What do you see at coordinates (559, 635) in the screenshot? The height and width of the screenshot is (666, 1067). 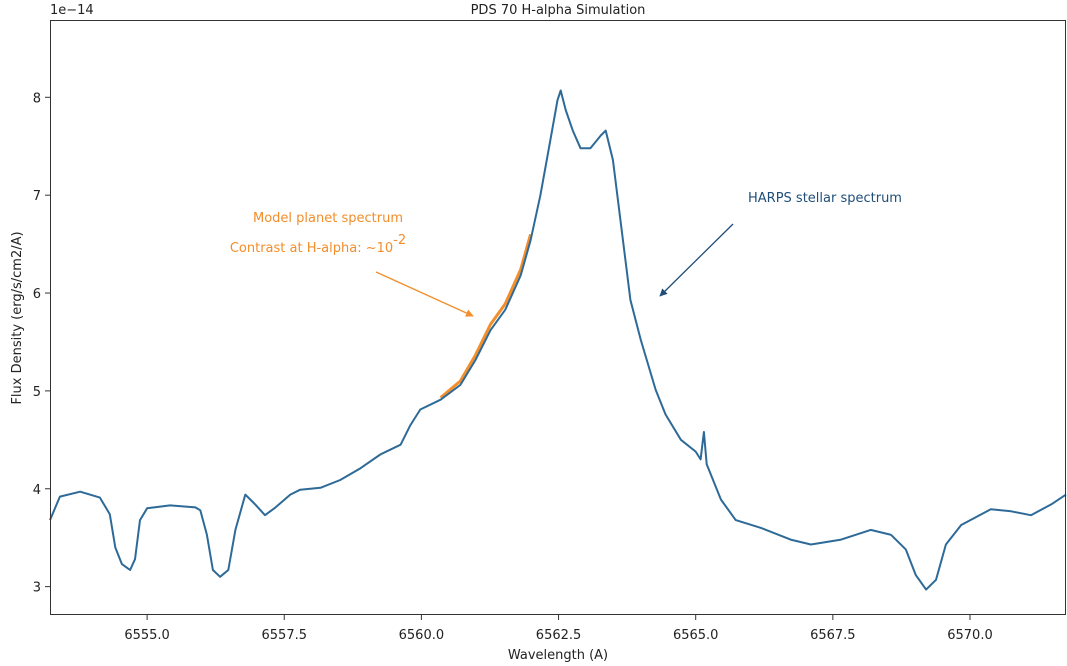 I see `x-tick-label: 6562.5` at bounding box center [559, 635].